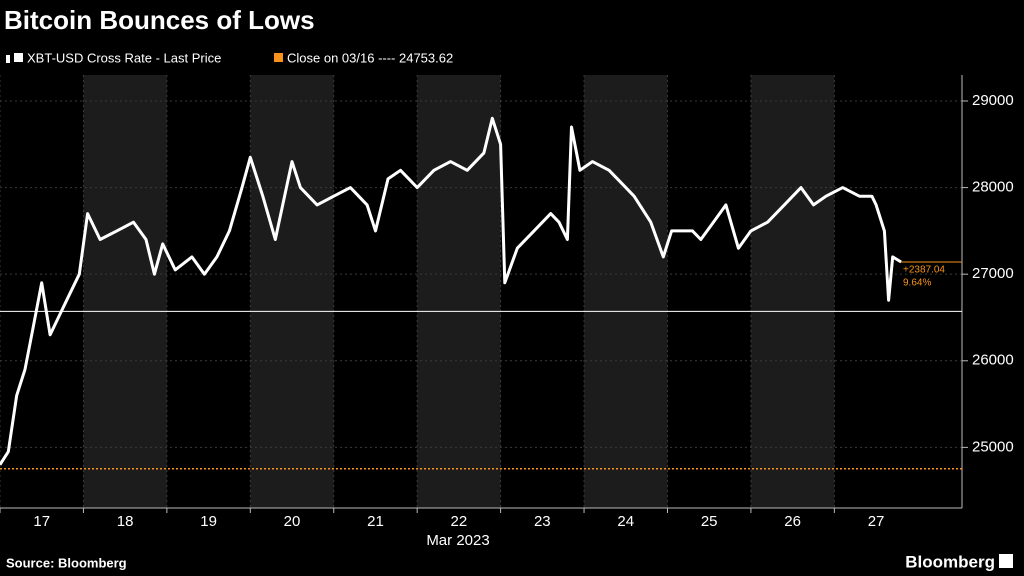 The image size is (1024, 576). Describe the element at coordinates (993, 360) in the screenshot. I see `y-tick-label: 26000` at that location.